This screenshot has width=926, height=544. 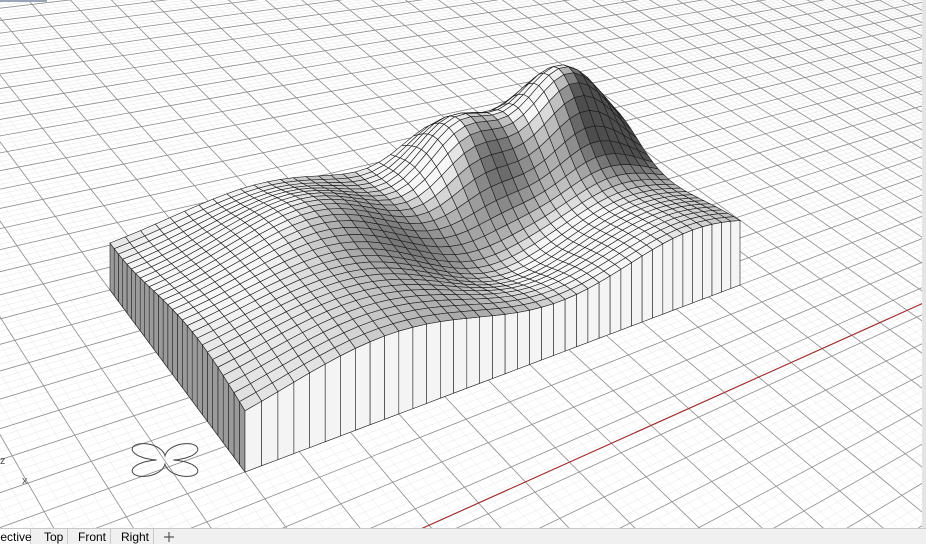 What do you see at coordinates (136, 536) in the screenshot?
I see `tab-right: Right` at bounding box center [136, 536].